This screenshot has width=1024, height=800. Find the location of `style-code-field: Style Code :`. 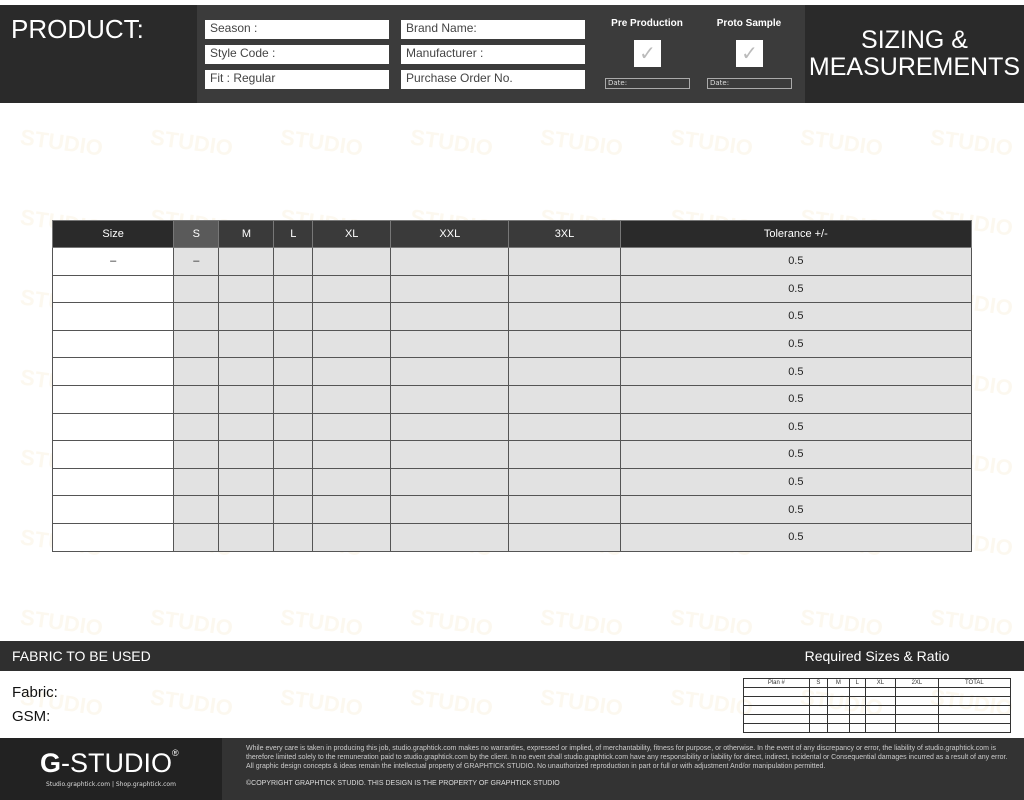

style-code-field: Style Code : is located at coordinates (297, 54).